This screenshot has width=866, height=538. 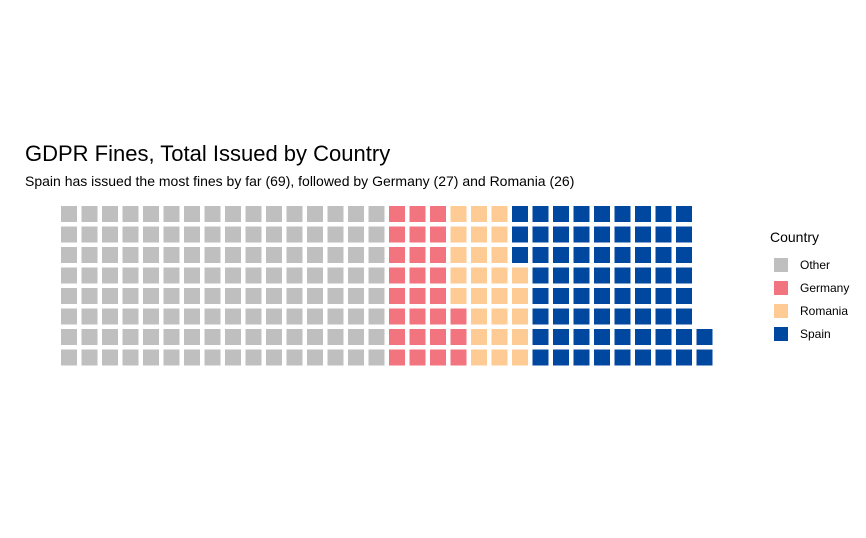 What do you see at coordinates (809, 287) in the screenshot?
I see `legend-item-germany: Germany` at bounding box center [809, 287].